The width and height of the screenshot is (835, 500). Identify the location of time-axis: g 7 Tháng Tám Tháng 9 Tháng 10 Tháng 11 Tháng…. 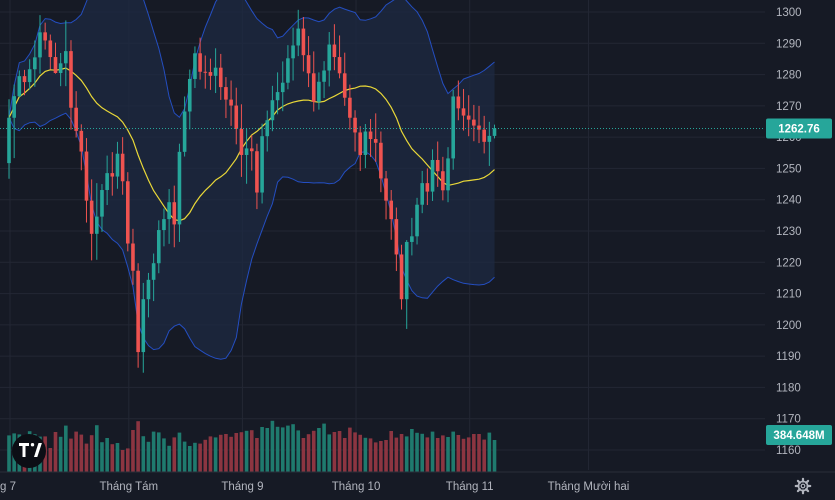
(417, 482).